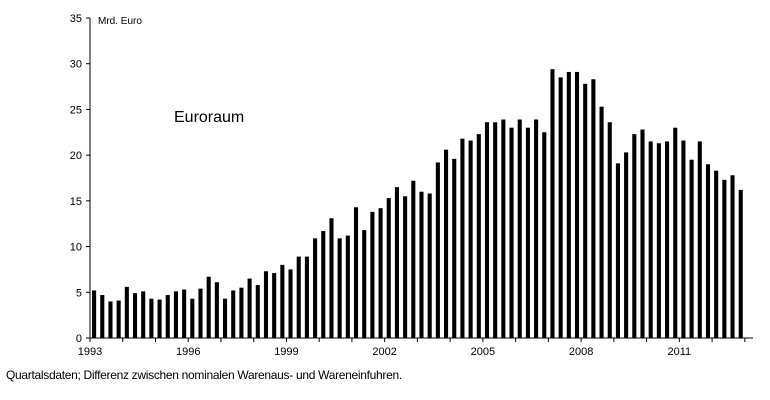  I want to click on x-tick-label: 1996, so click(188, 352).